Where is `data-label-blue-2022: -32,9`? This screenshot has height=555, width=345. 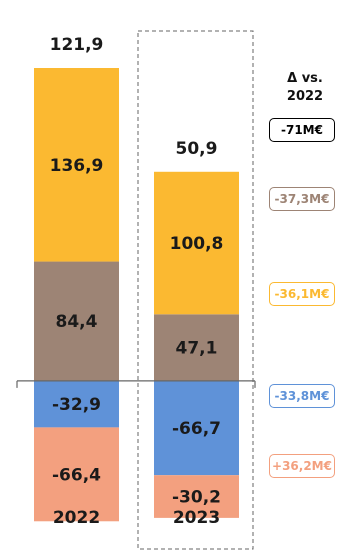
data-label-blue-2022: -32,9 is located at coordinates (76, 405).